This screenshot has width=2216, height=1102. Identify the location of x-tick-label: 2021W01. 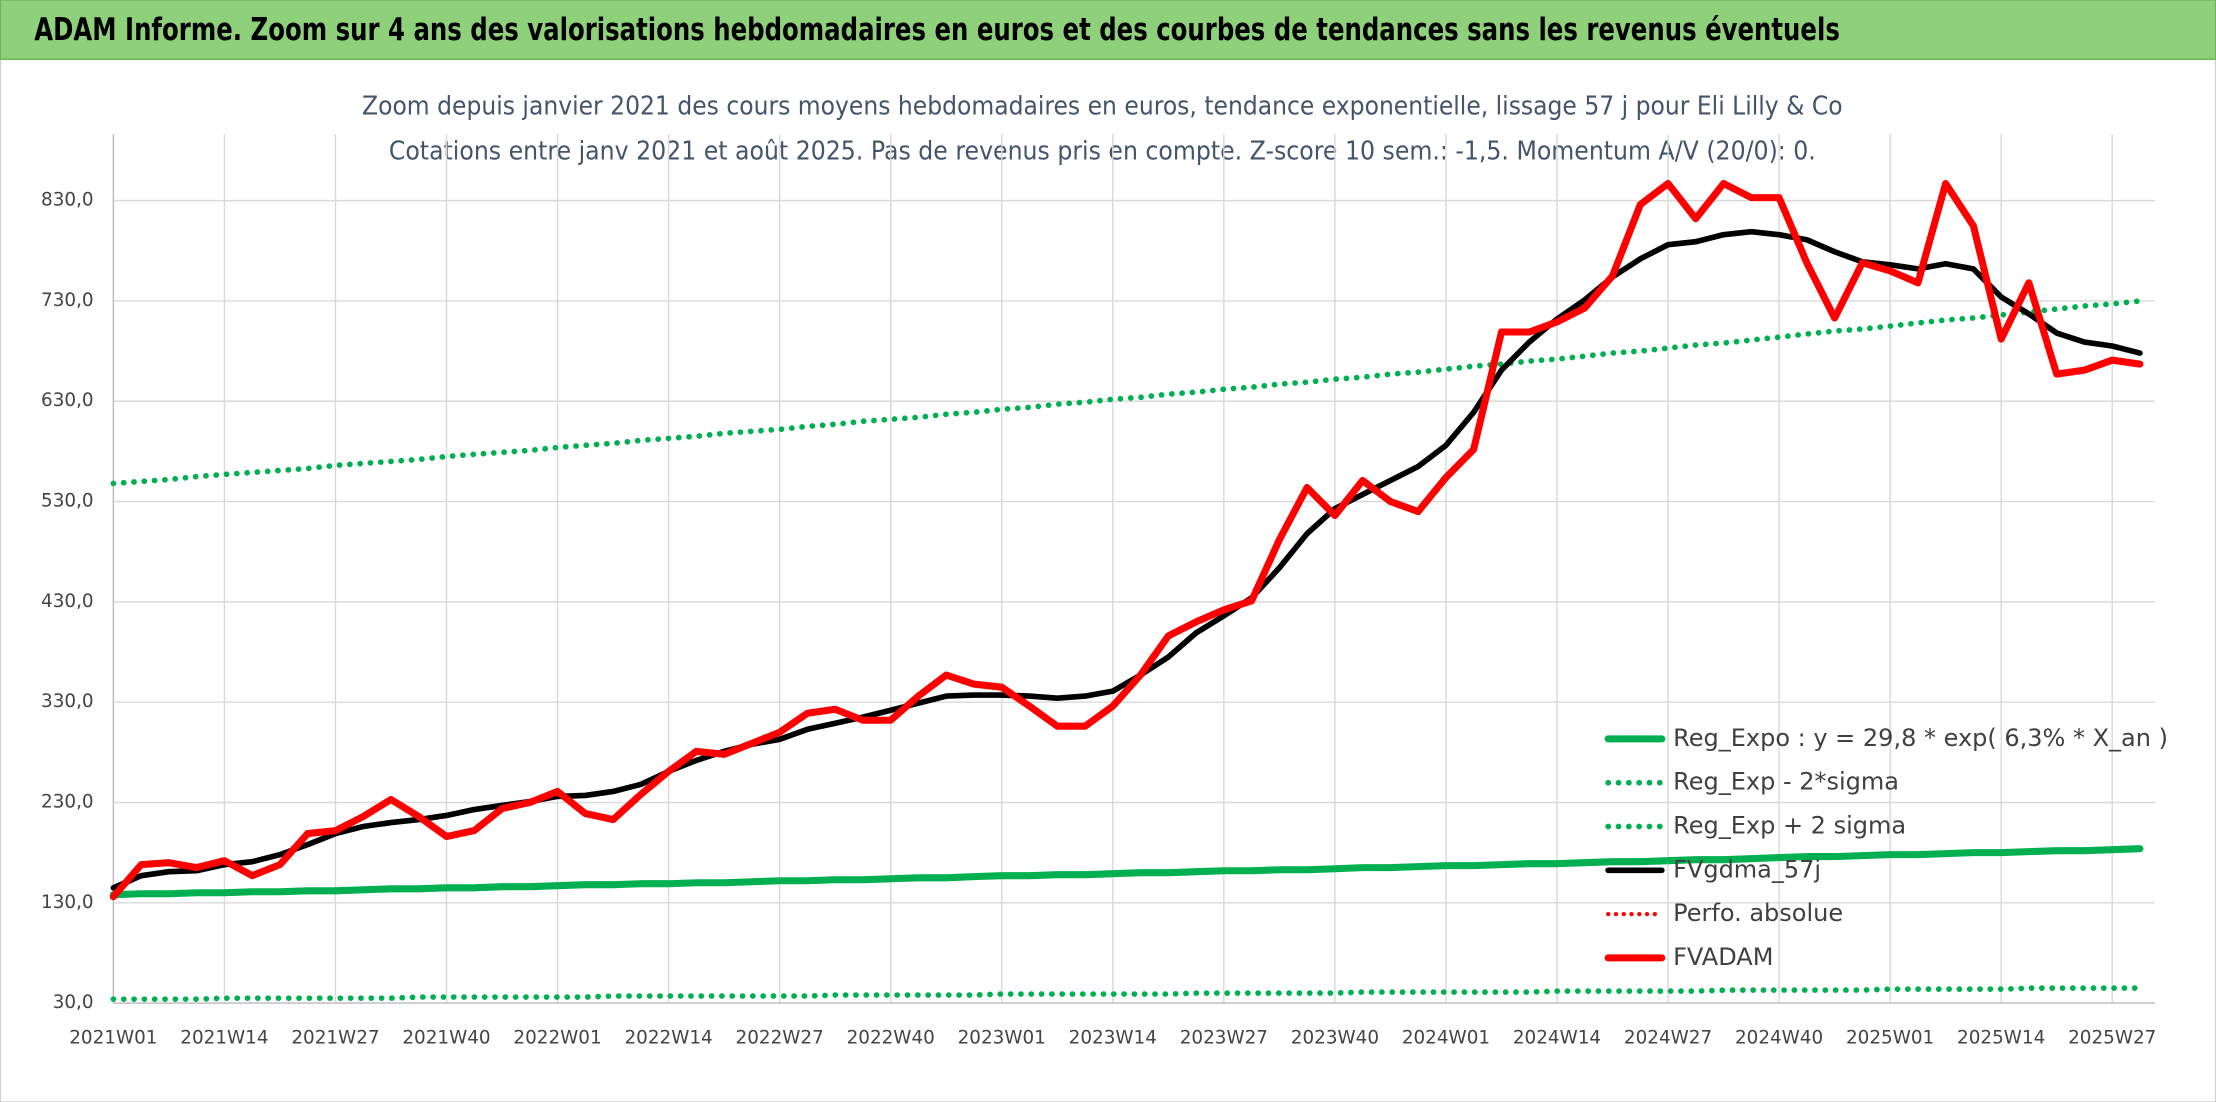
(113, 1037).